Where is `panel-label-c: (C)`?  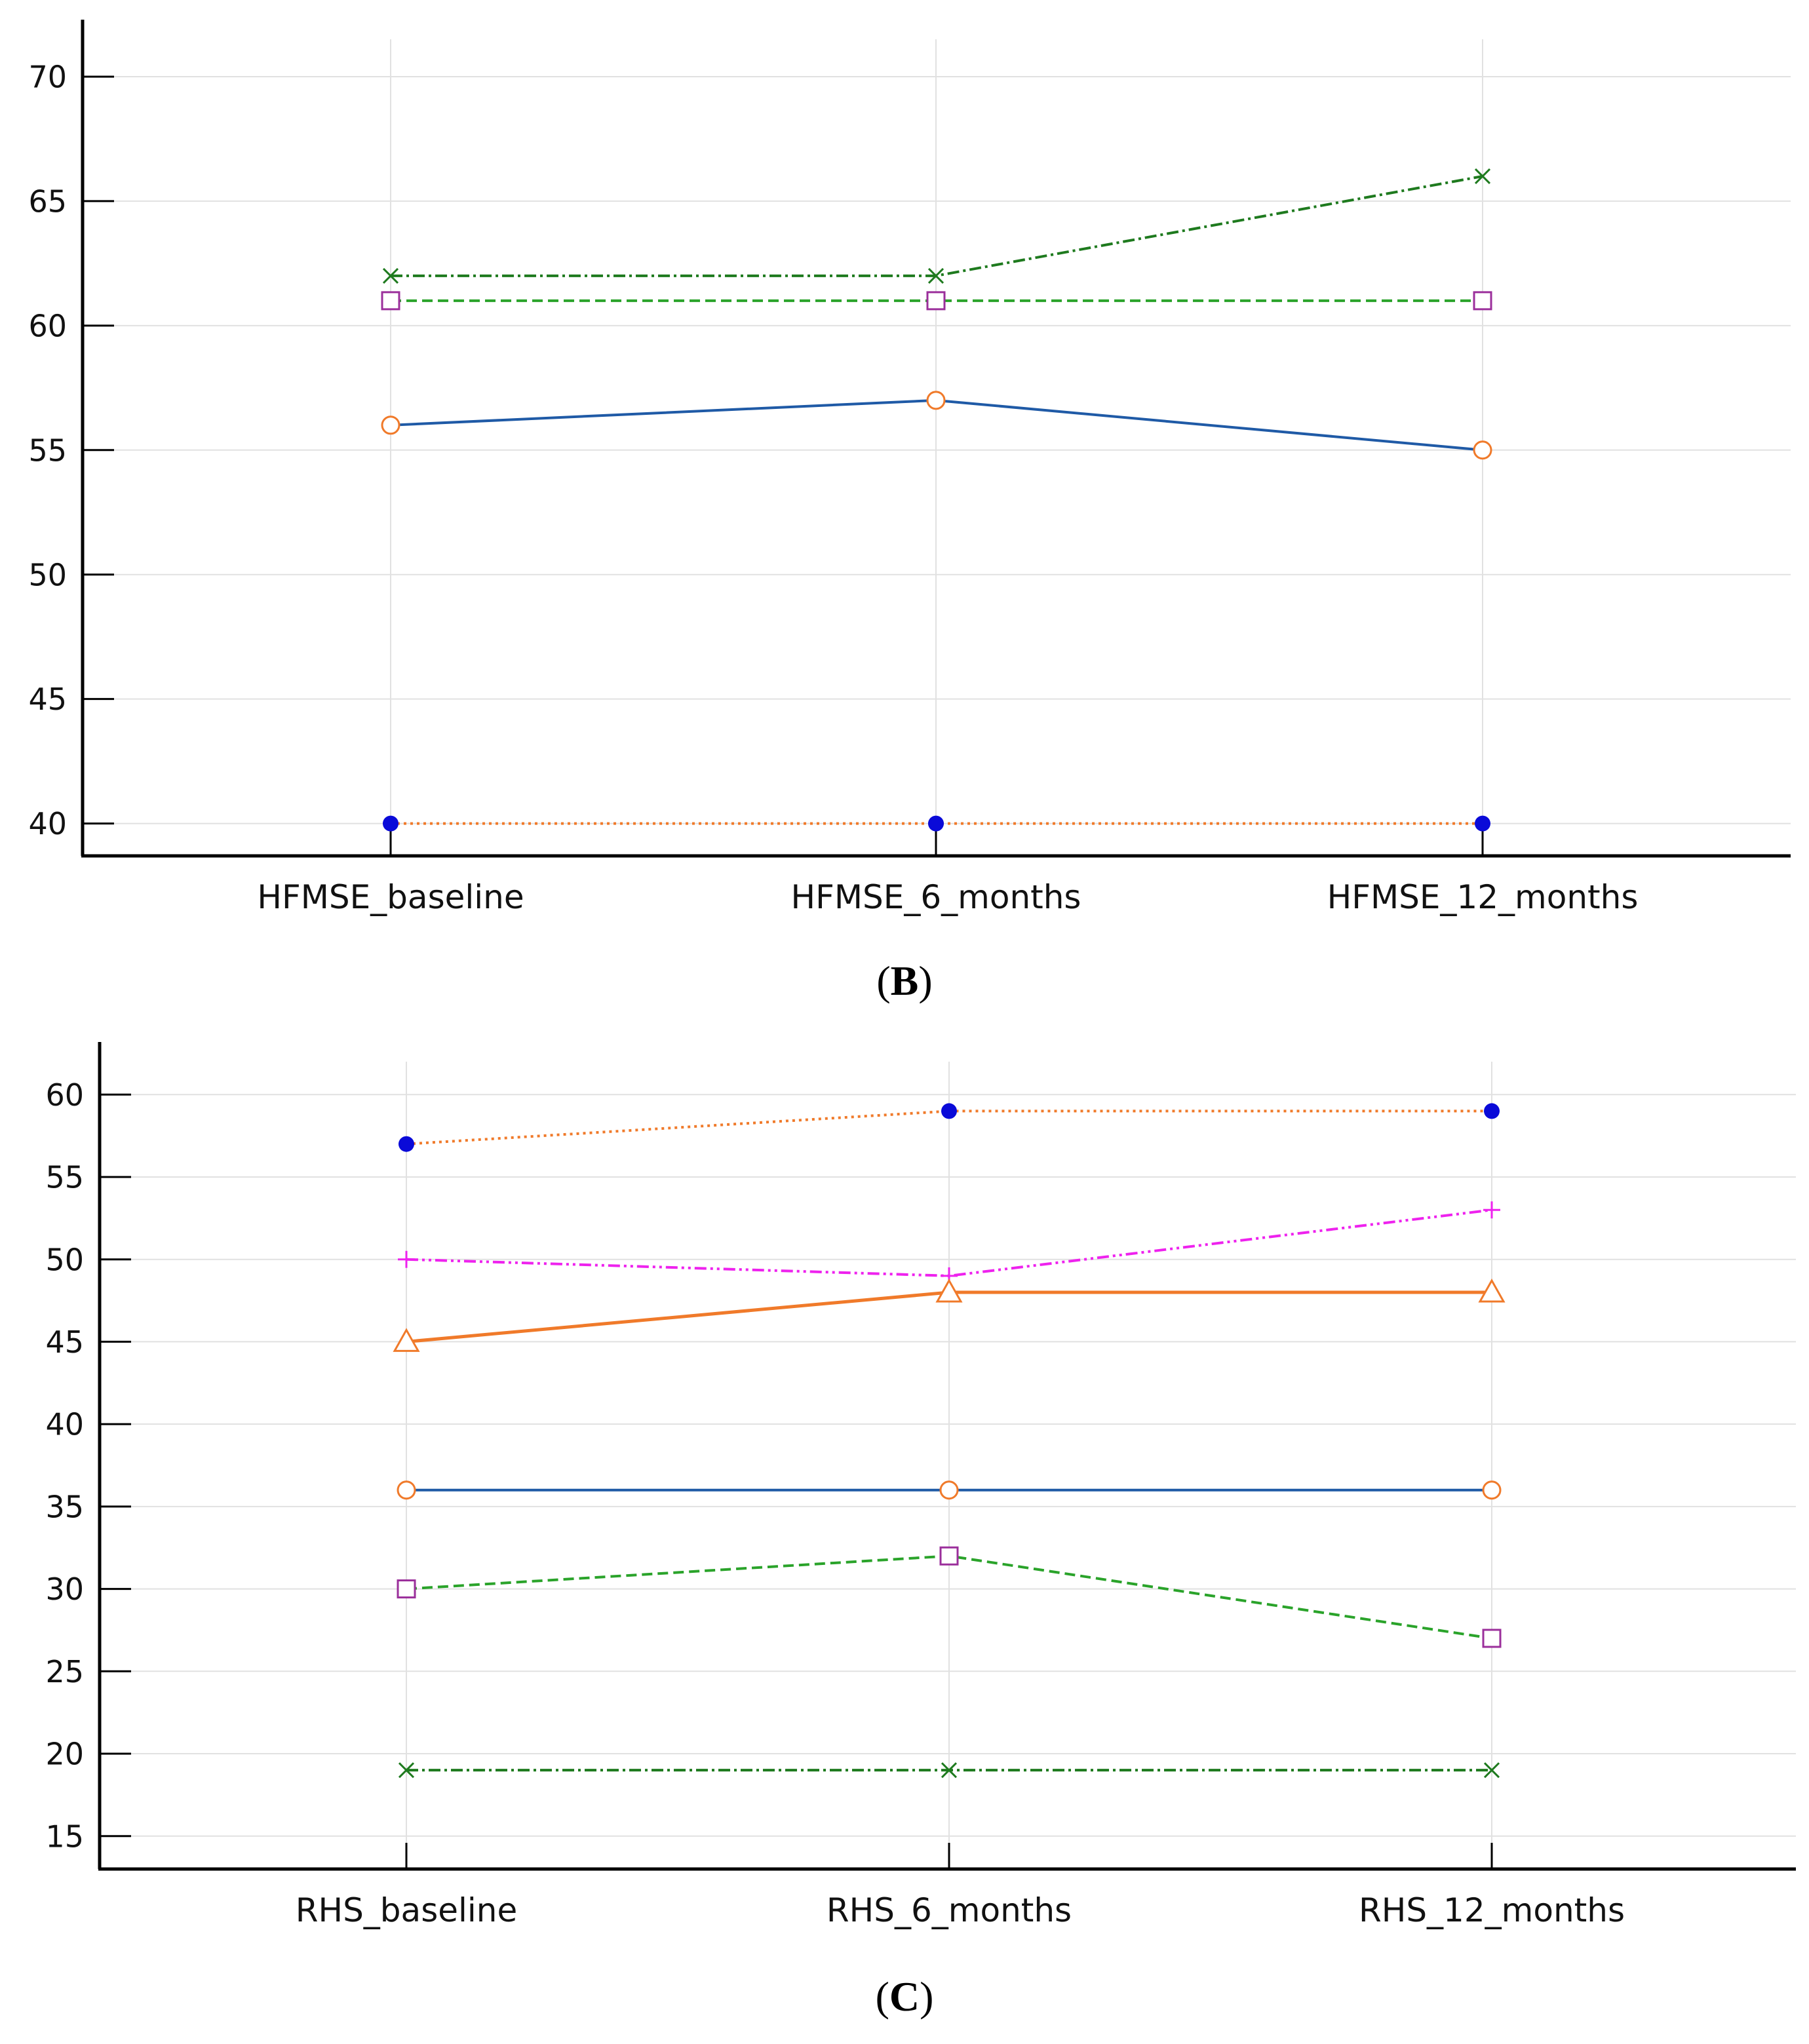
panel-label-c: (C) is located at coordinates (905, 1996).